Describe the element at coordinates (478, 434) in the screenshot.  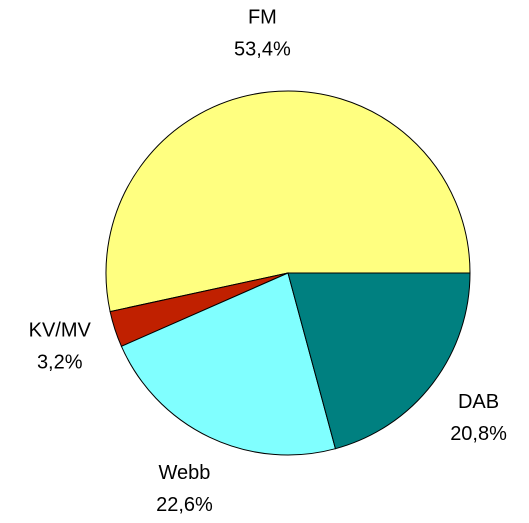
I see `slice-value-label: 20,8%` at that location.